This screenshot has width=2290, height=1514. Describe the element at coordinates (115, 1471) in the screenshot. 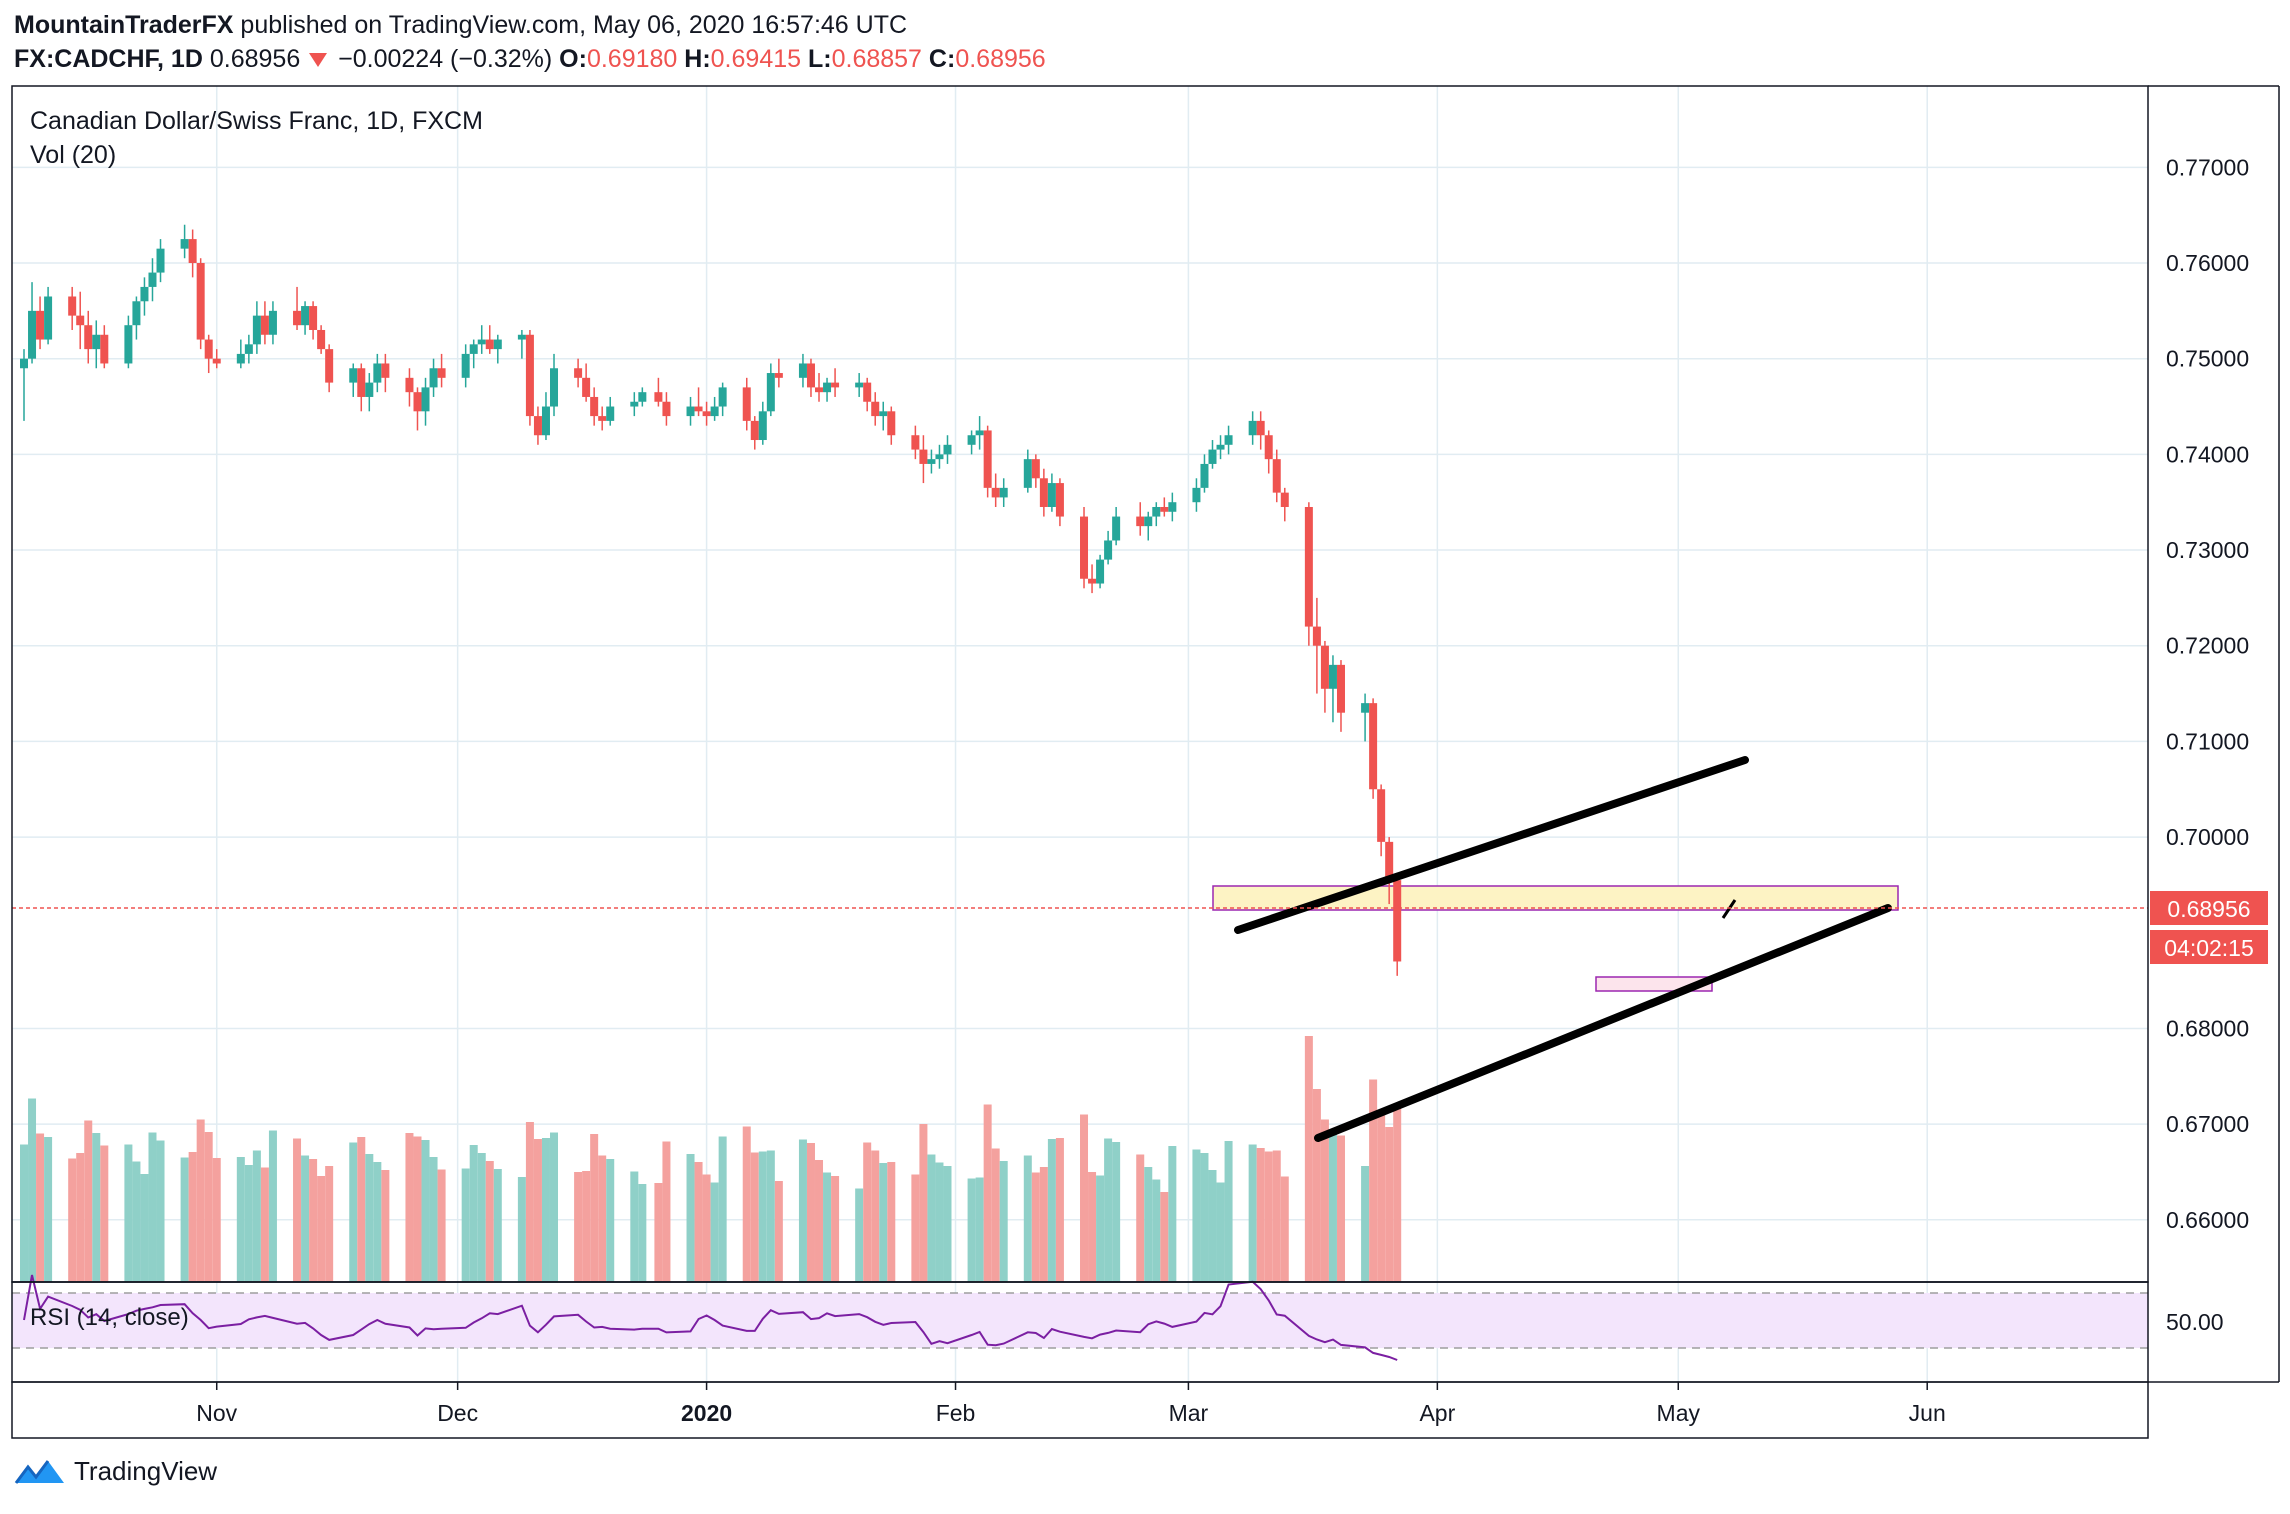

I see `footer-brand: TradingView` at that location.